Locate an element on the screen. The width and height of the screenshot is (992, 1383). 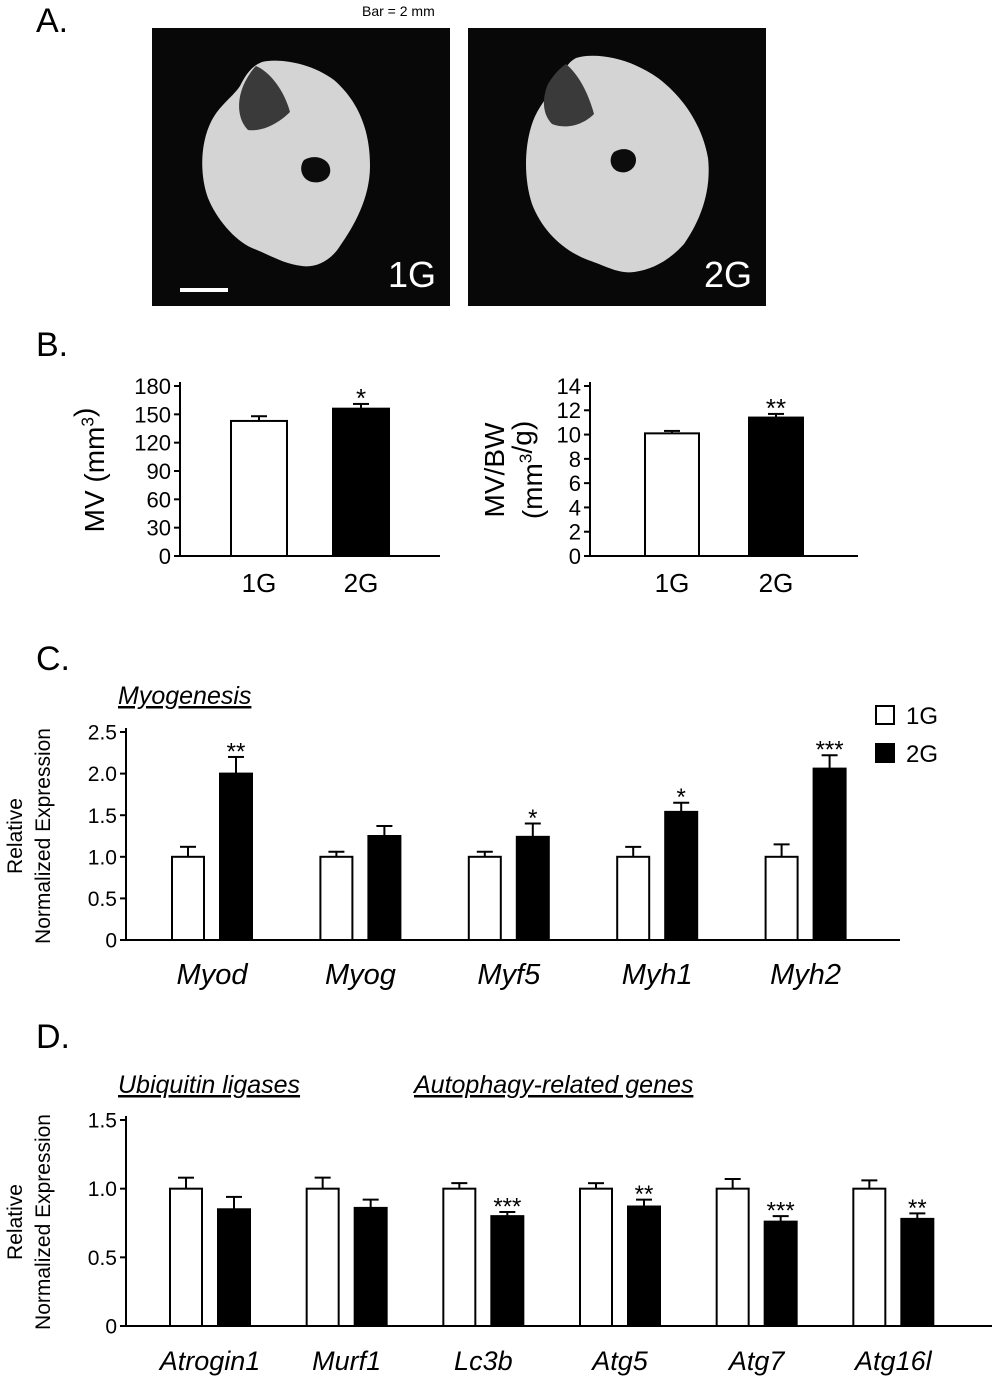
y-axis-label-c-line2: Normalized Expression is located at coordinates (43, 836).